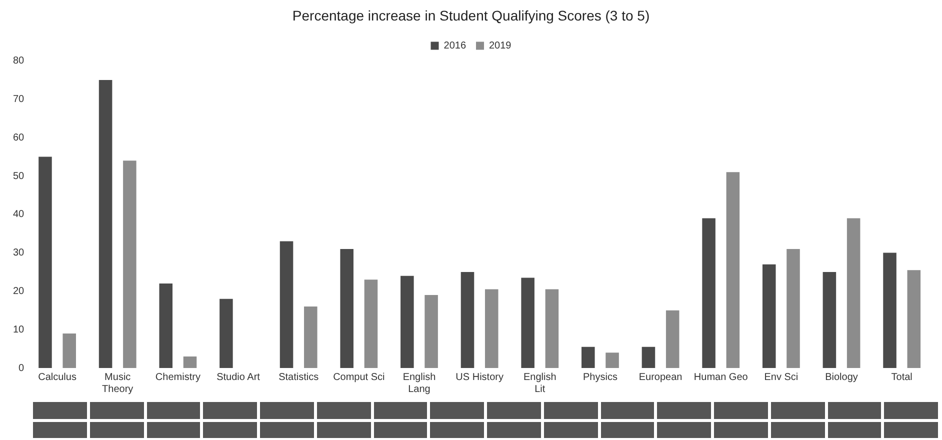 This screenshot has height=440, width=942. What do you see at coordinates (19, 138) in the screenshot?
I see `y-tick-label: 60` at bounding box center [19, 138].